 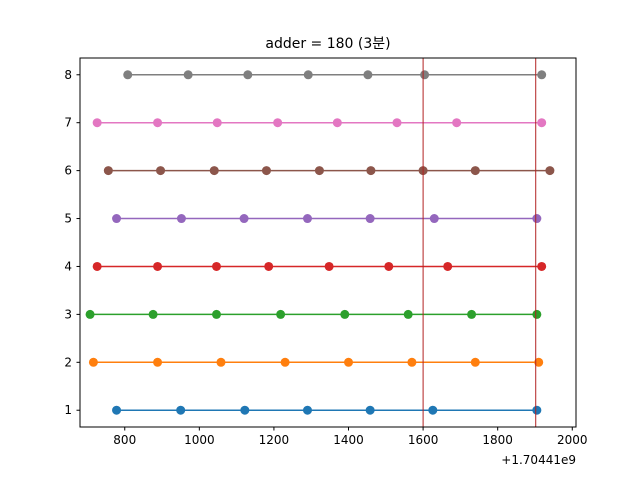 I want to click on chart-title: adder = 180 (3분), so click(x=327, y=44).